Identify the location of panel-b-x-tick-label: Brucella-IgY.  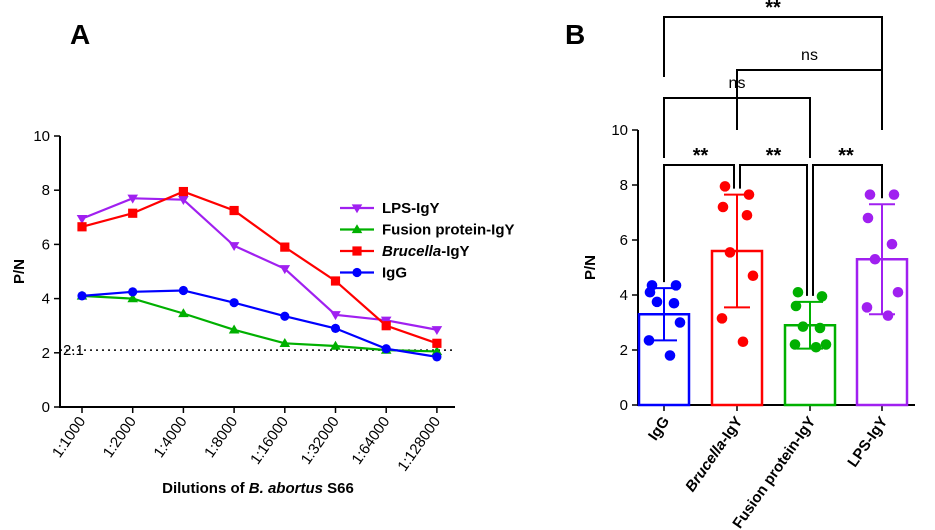
(714, 454).